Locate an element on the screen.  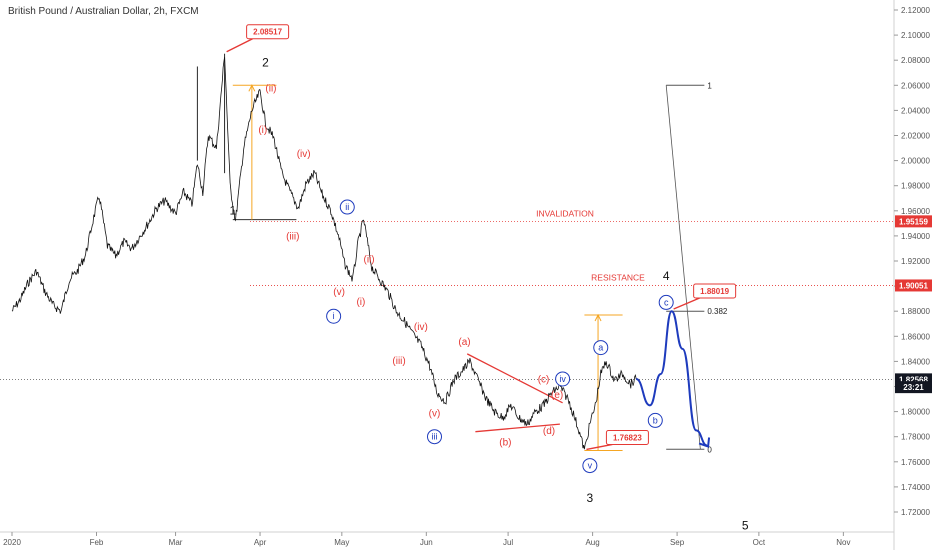
wave-label-blue: iv is located at coordinates (562, 379).